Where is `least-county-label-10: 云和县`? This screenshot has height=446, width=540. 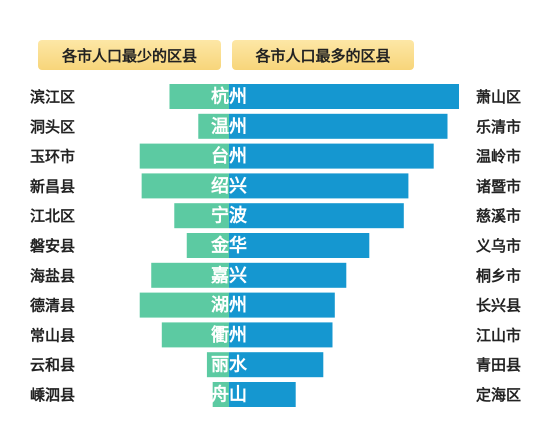 least-county-label-10: 云和县 is located at coordinates (52, 365).